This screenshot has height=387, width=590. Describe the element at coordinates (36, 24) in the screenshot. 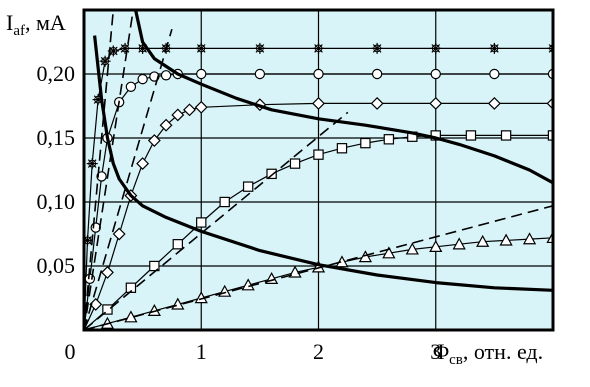

I see `y-axis-label: Iaf, мА` at that location.